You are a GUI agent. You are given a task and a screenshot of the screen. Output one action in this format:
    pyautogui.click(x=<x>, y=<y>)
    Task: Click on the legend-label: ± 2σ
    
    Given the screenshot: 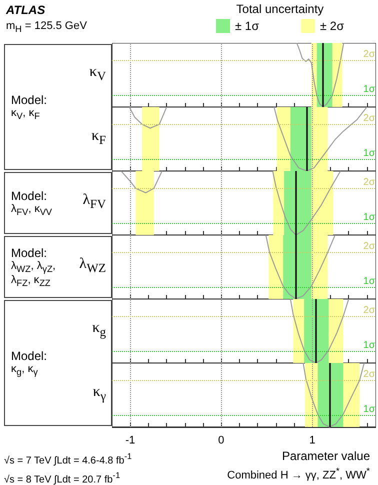 What is the action you would take?
    pyautogui.click(x=332, y=26)
    